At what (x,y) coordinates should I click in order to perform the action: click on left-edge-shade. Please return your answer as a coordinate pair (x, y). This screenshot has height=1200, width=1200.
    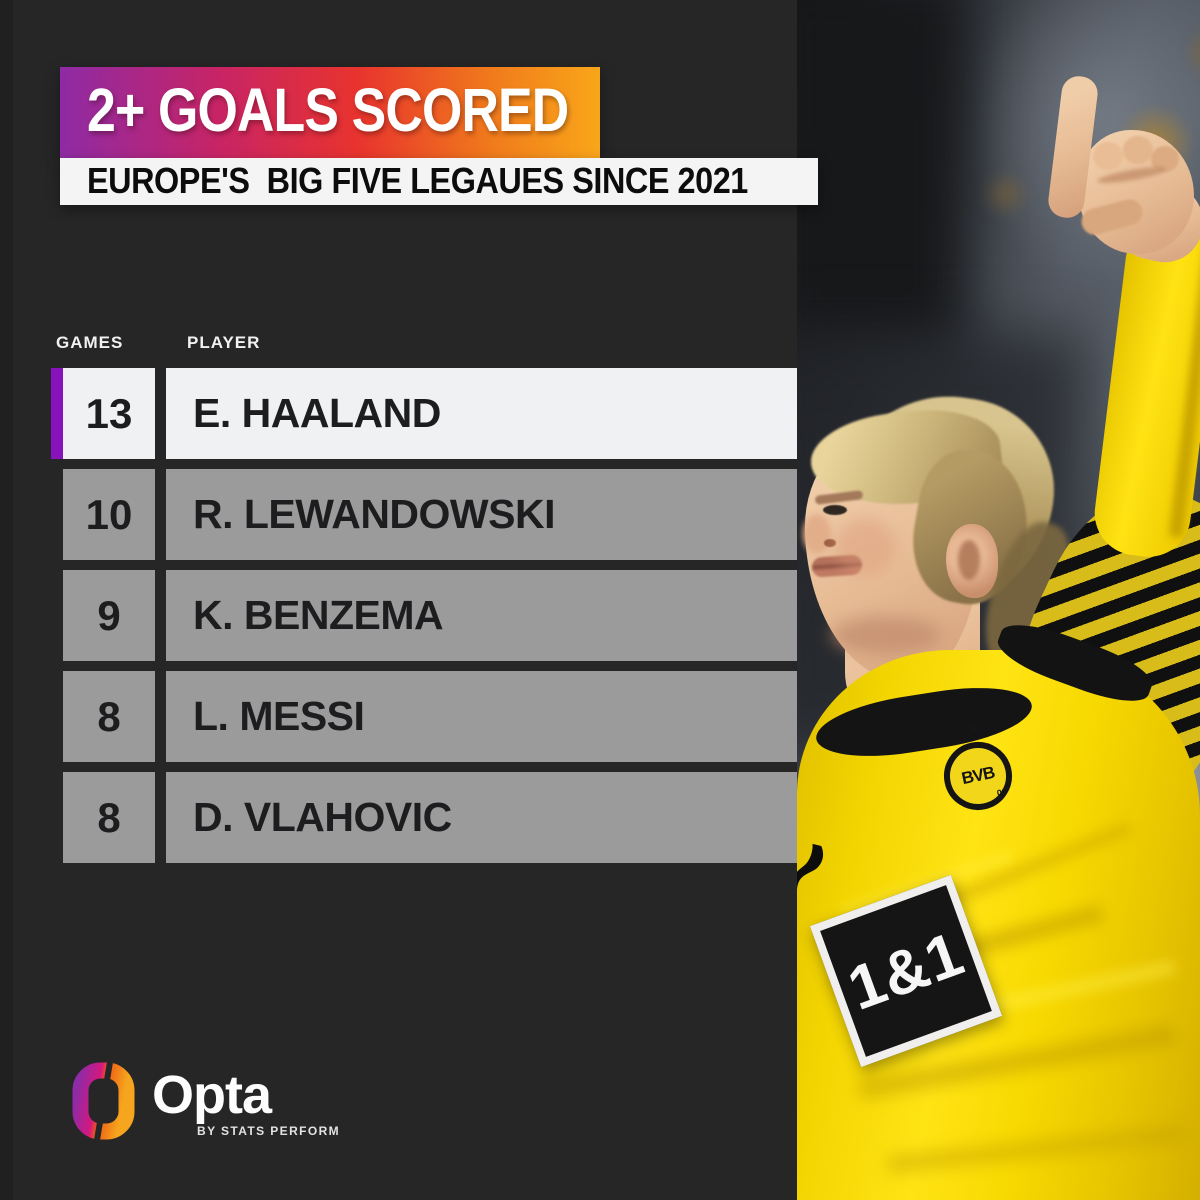
    Looking at the image, I should click on (6, 600).